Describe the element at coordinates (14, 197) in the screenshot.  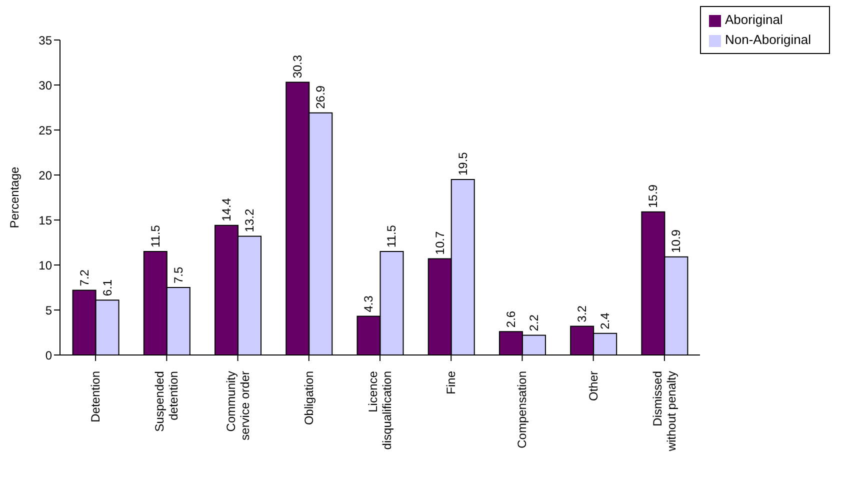
I see `y-axis-title: Percentage` at that location.